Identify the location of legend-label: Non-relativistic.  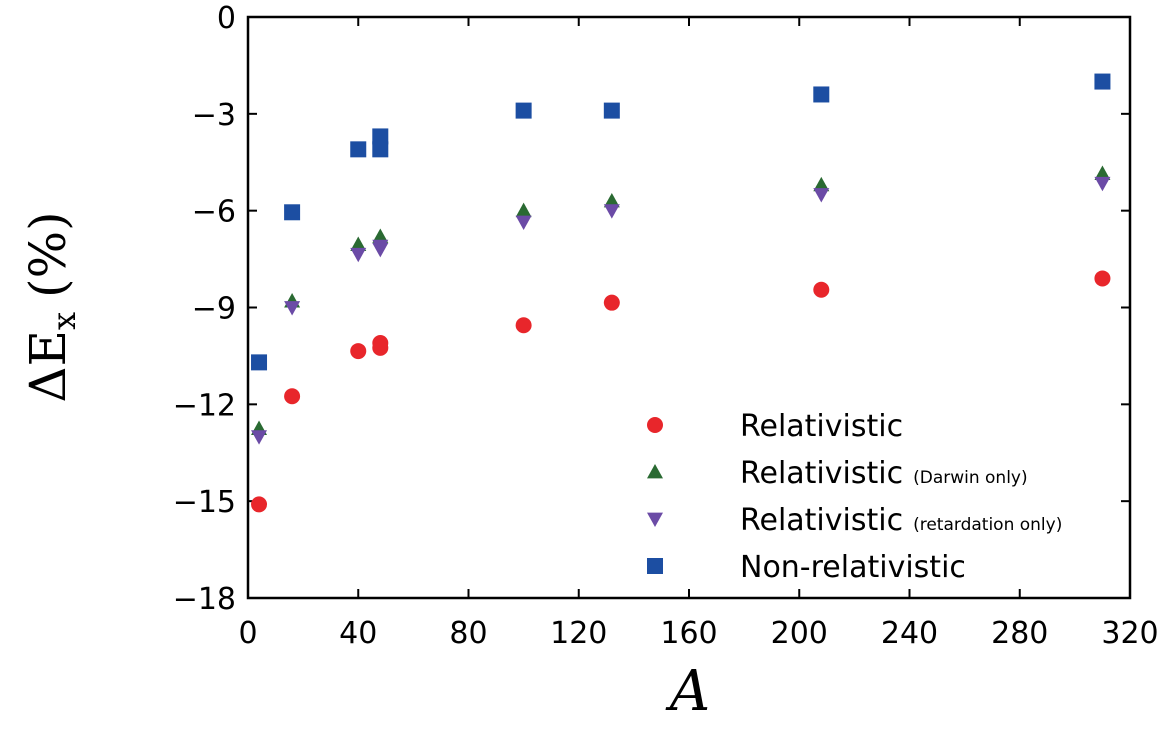
(853, 567).